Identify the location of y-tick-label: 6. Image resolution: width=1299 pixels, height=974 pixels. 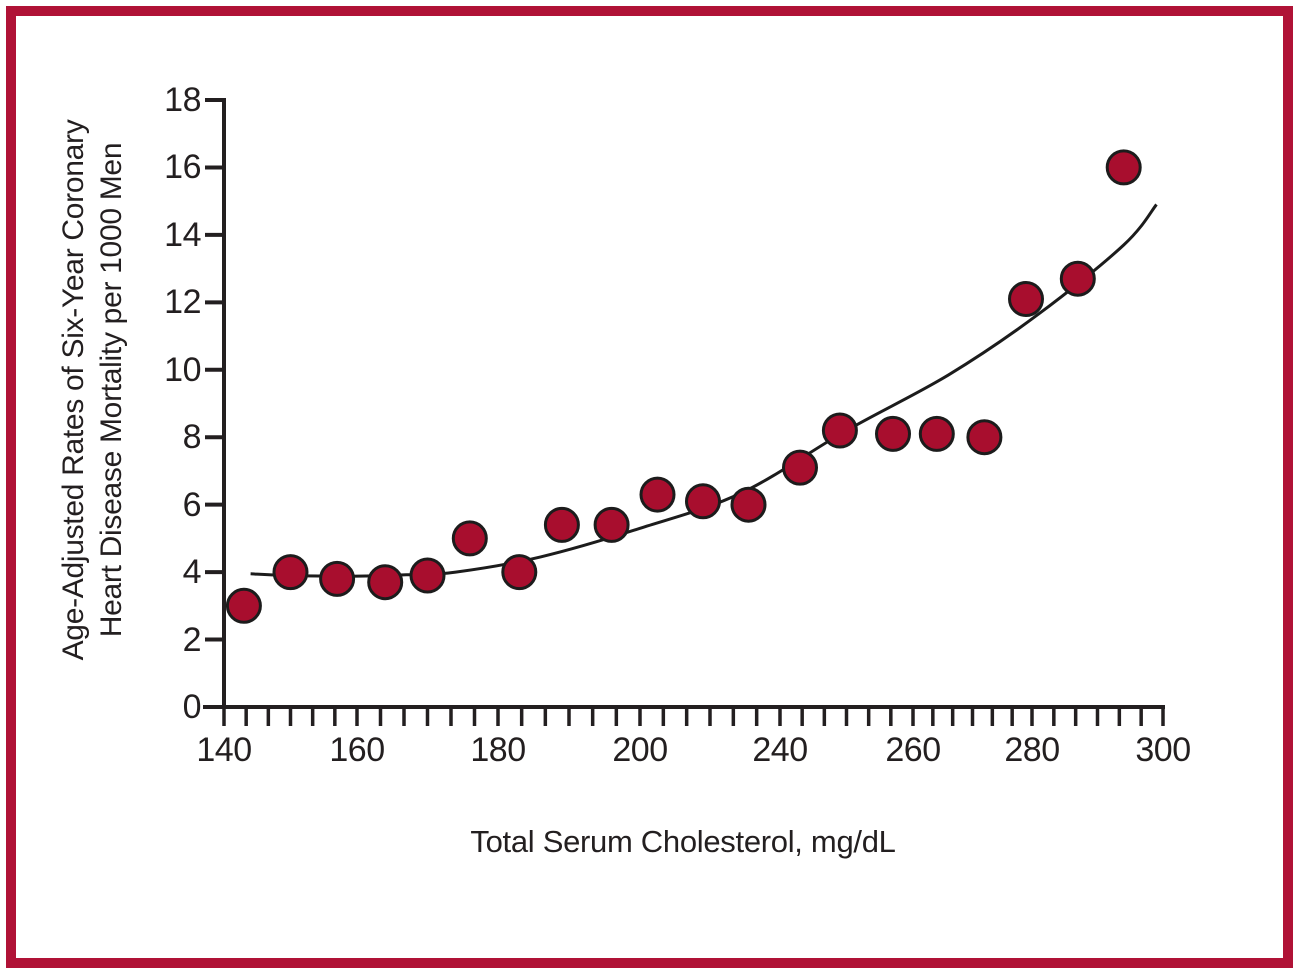
(192, 504).